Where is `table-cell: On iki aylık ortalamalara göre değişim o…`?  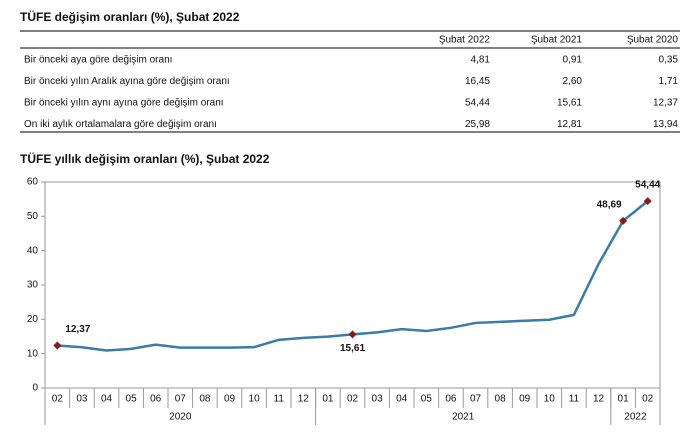 table-cell: On iki aylık ortalamalara göre değişim o… is located at coordinates (120, 124).